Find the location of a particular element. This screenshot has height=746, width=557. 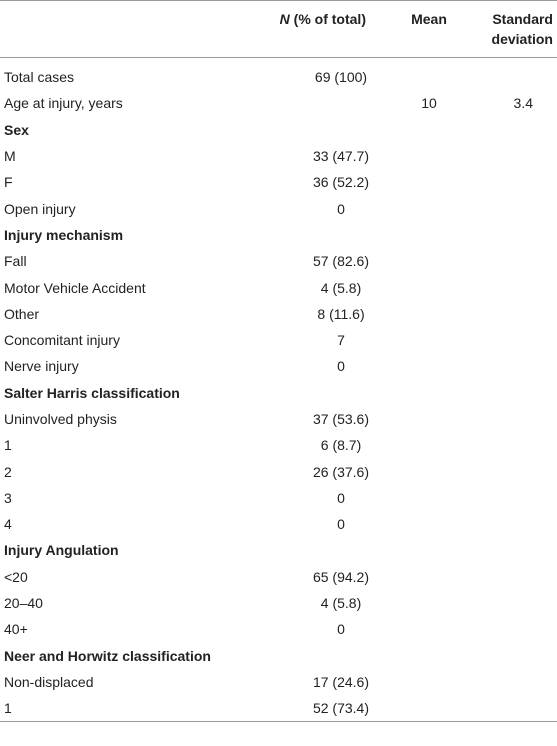

row-label: 1 is located at coordinates (8, 445).